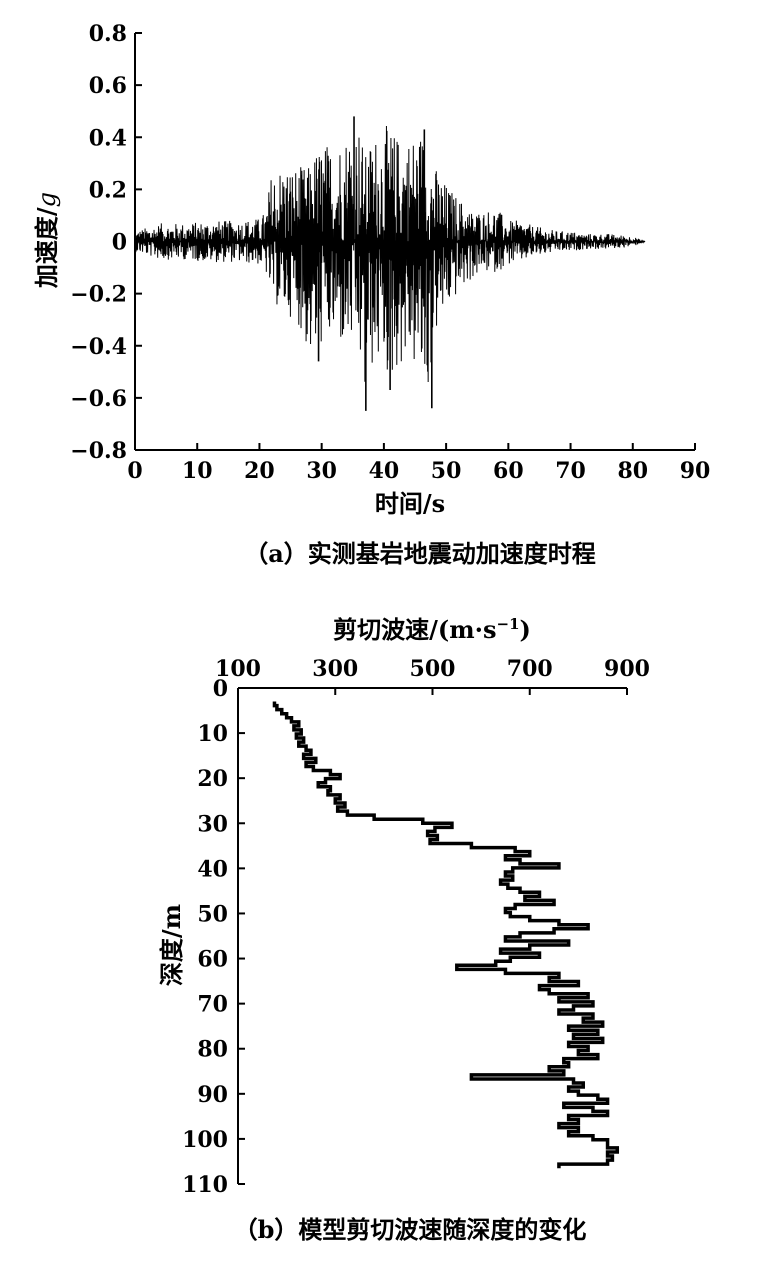 Image resolution: width=757 pixels, height=1264 pixels. I want to click on b-x-tick-label: 500, so click(433, 669).